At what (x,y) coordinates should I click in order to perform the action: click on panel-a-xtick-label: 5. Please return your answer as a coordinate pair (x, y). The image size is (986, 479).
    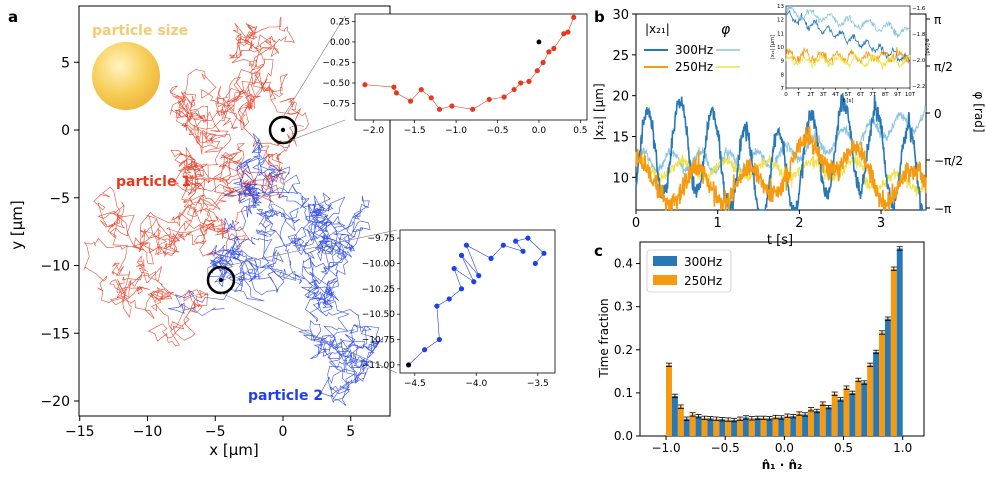
    Looking at the image, I should click on (350, 432).